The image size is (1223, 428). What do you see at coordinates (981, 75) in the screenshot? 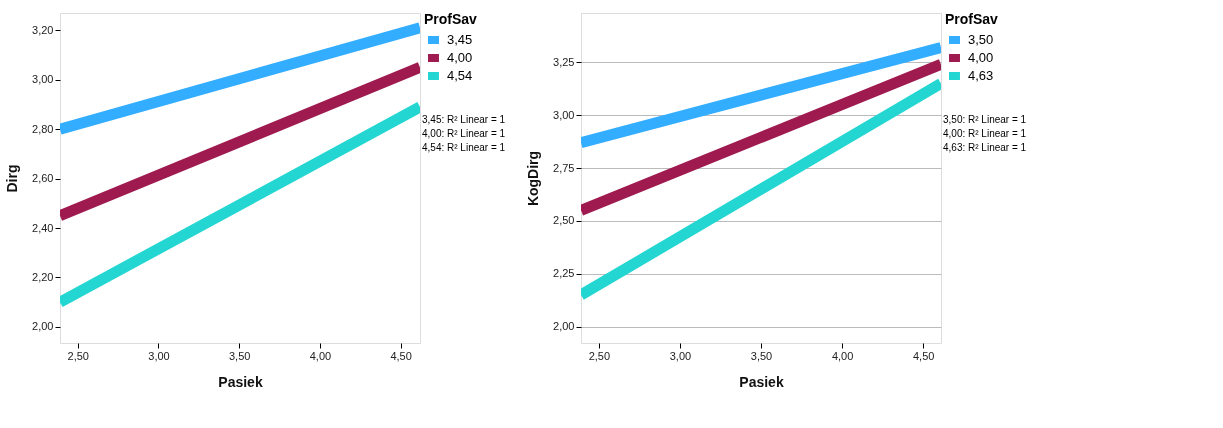
I see `legend-label: 4,63` at bounding box center [981, 75].